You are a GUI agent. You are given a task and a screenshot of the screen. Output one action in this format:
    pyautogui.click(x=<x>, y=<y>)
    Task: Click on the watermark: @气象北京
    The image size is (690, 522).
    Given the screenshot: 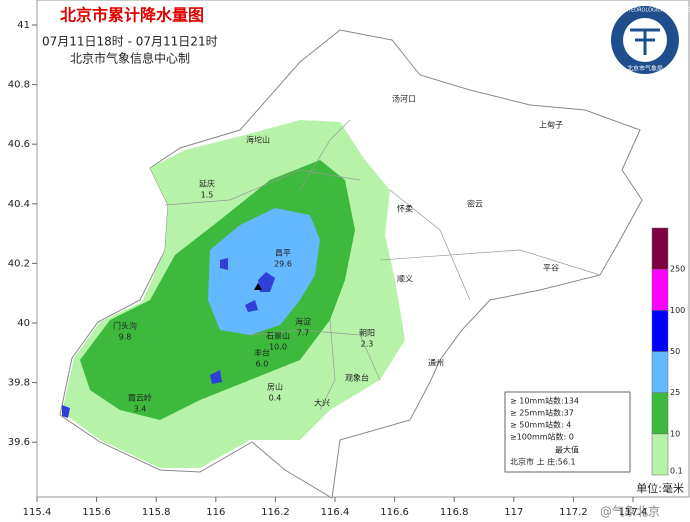 What is the action you would take?
    pyautogui.click(x=630, y=511)
    